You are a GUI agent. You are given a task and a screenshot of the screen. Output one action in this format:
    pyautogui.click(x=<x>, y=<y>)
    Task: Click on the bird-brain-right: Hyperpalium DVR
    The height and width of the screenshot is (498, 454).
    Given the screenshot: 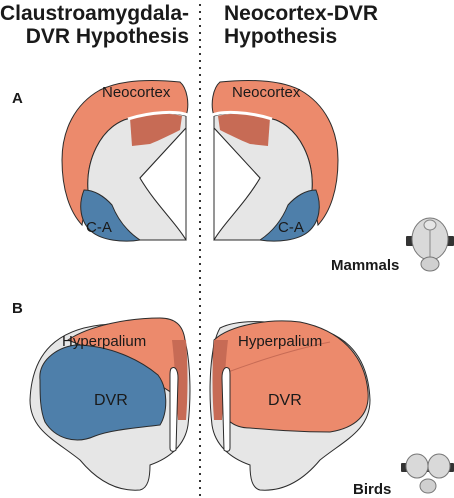 What is the action you would take?
    pyautogui.click(x=290, y=405)
    